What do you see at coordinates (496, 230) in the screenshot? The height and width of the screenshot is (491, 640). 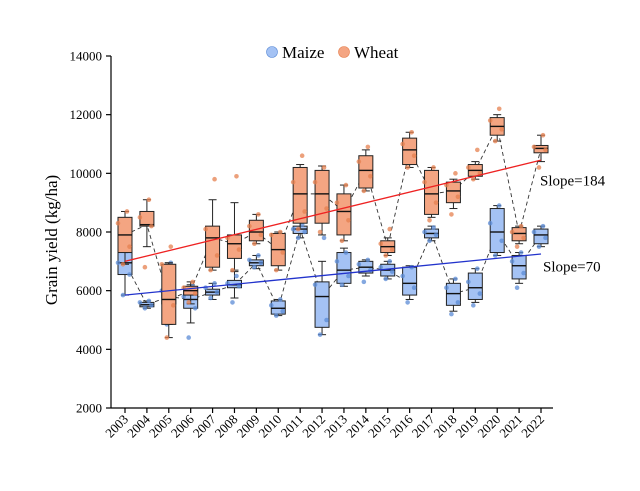 I see `box-maize-2020` at bounding box center [496, 230].